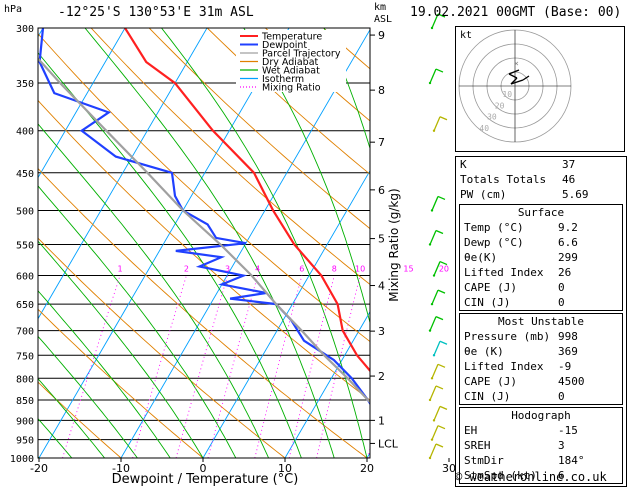 Image resolution: width=629 pixels, height=487 pixels. What do you see at coordinates (25, 421) in the screenshot?
I see `pressure-tick-label: 900` at bounding box center [25, 421].